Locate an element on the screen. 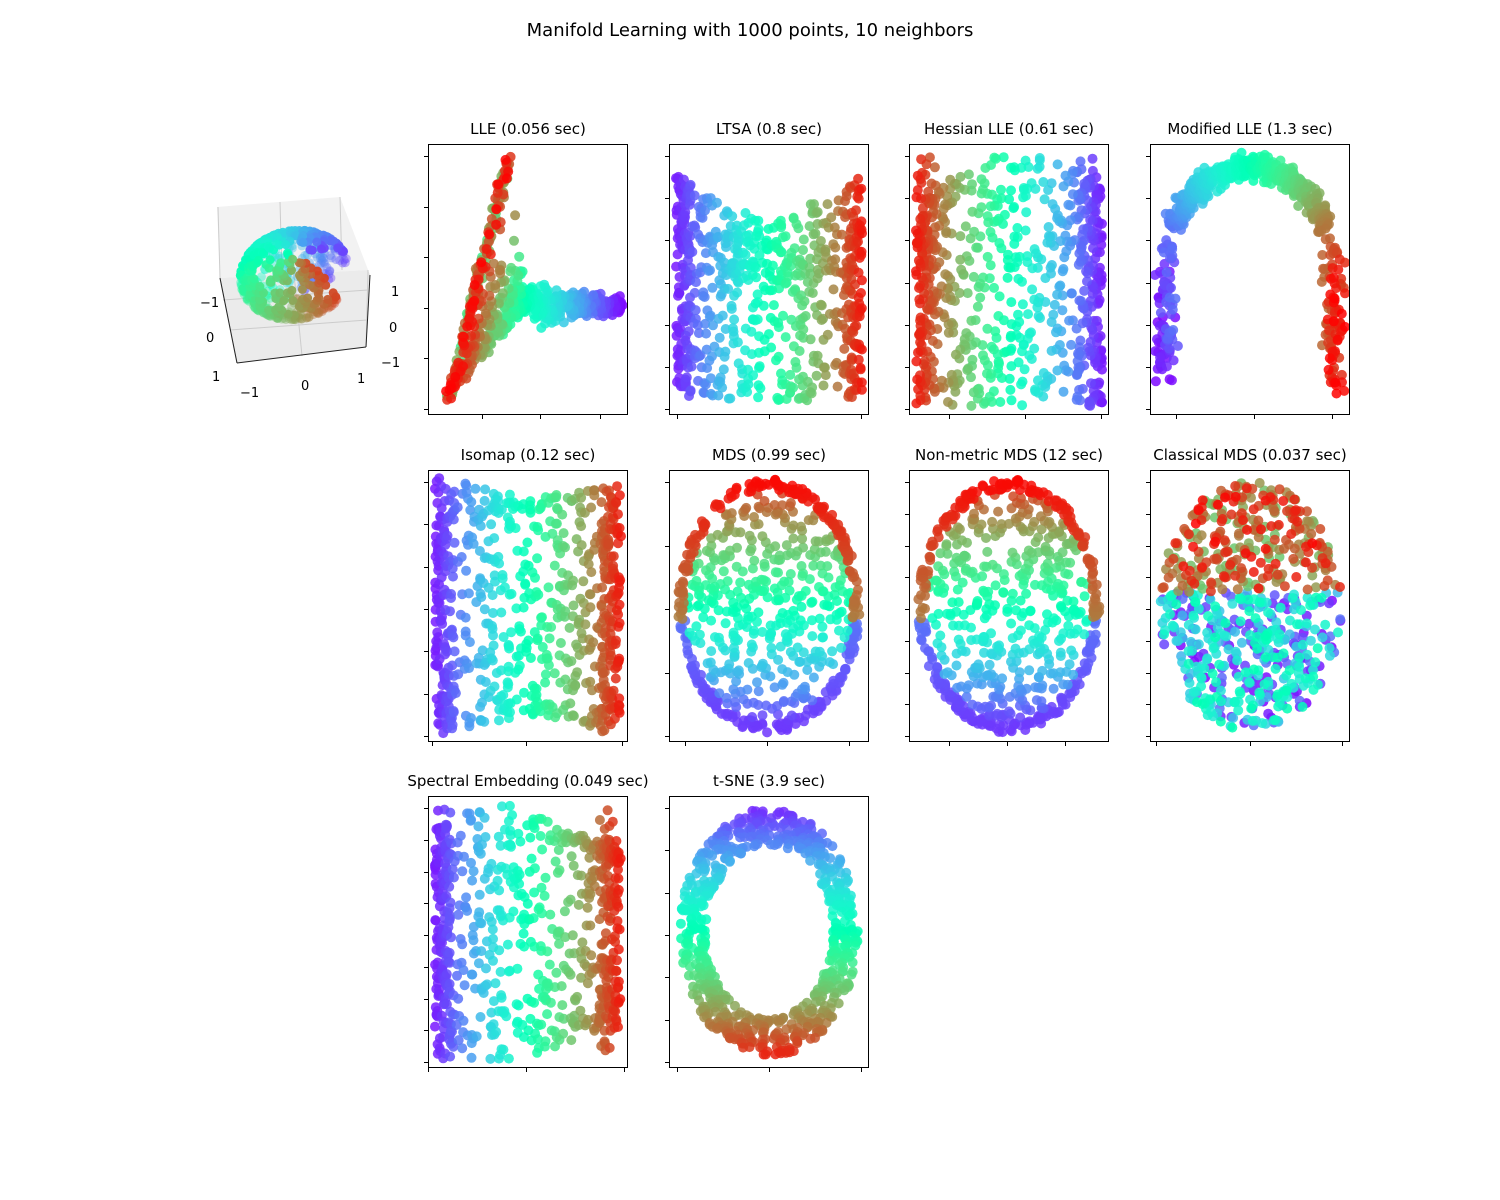 The height and width of the screenshot is (1200, 1500). axes-mds is located at coordinates (769, 606).